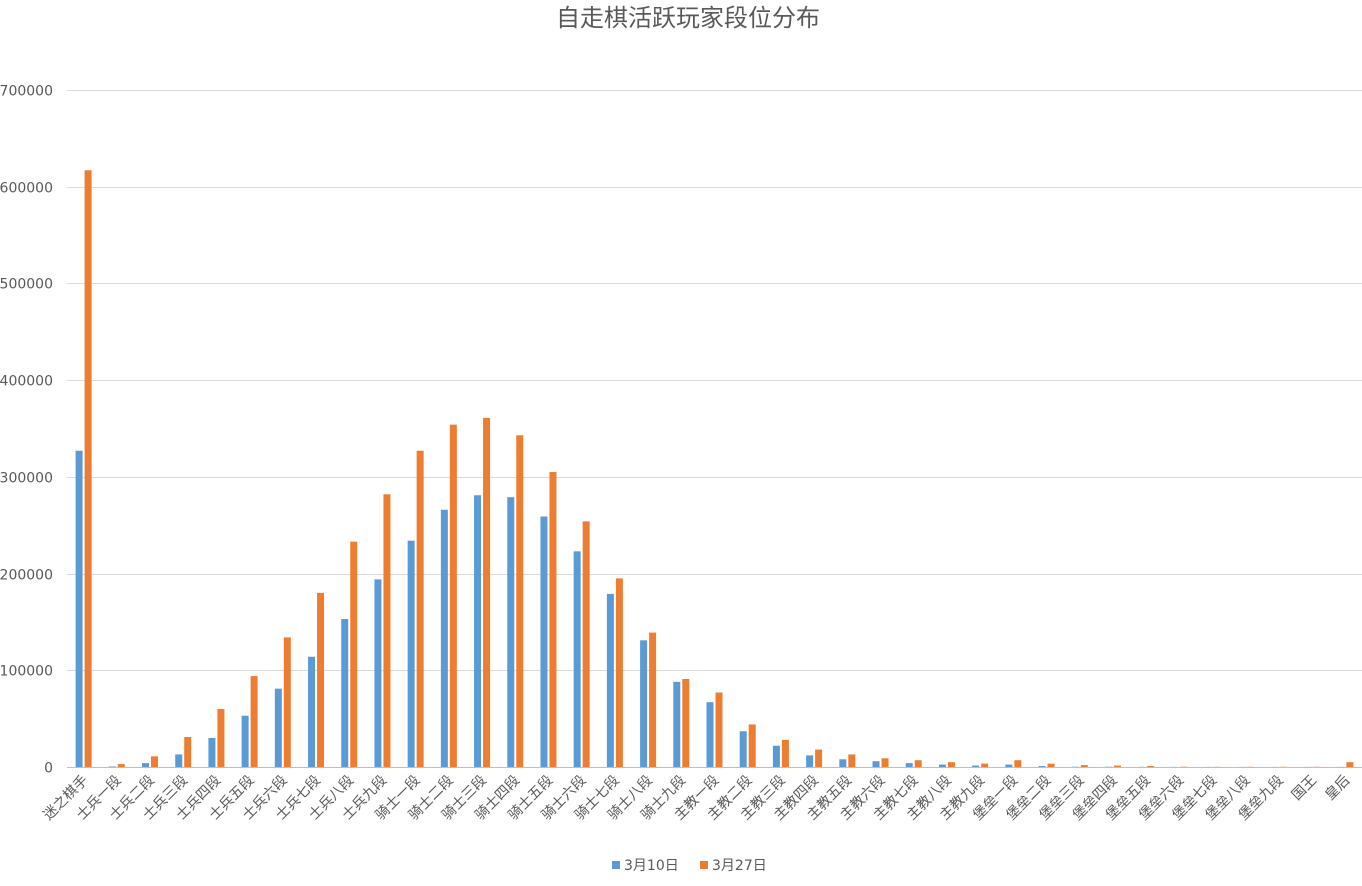  What do you see at coordinates (1304, 788) in the screenshot?
I see `x-tick-label: 国王` at bounding box center [1304, 788].